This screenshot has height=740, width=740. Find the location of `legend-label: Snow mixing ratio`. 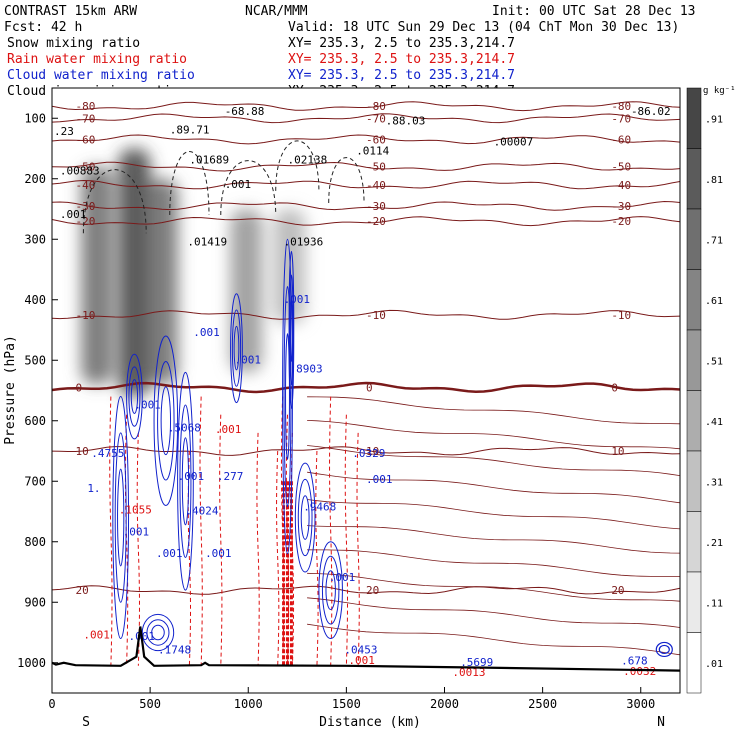

legend-label: Snow mixing ratio is located at coordinates (73, 43).